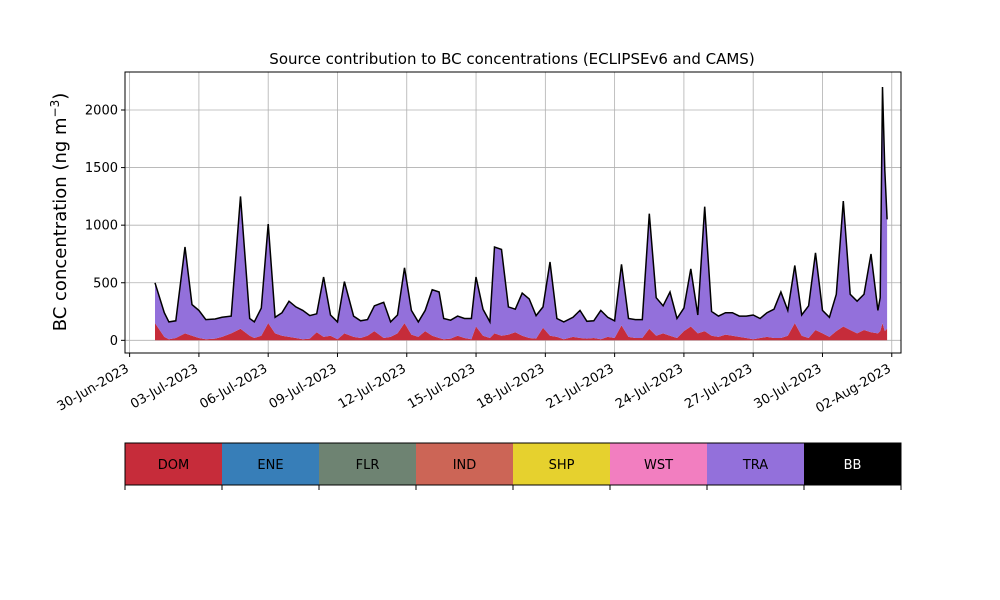 This screenshot has width=1000, height=600. Describe the element at coordinates (649, 386) in the screenshot. I see `x-tick-label: 24-Jul-2023` at that location.